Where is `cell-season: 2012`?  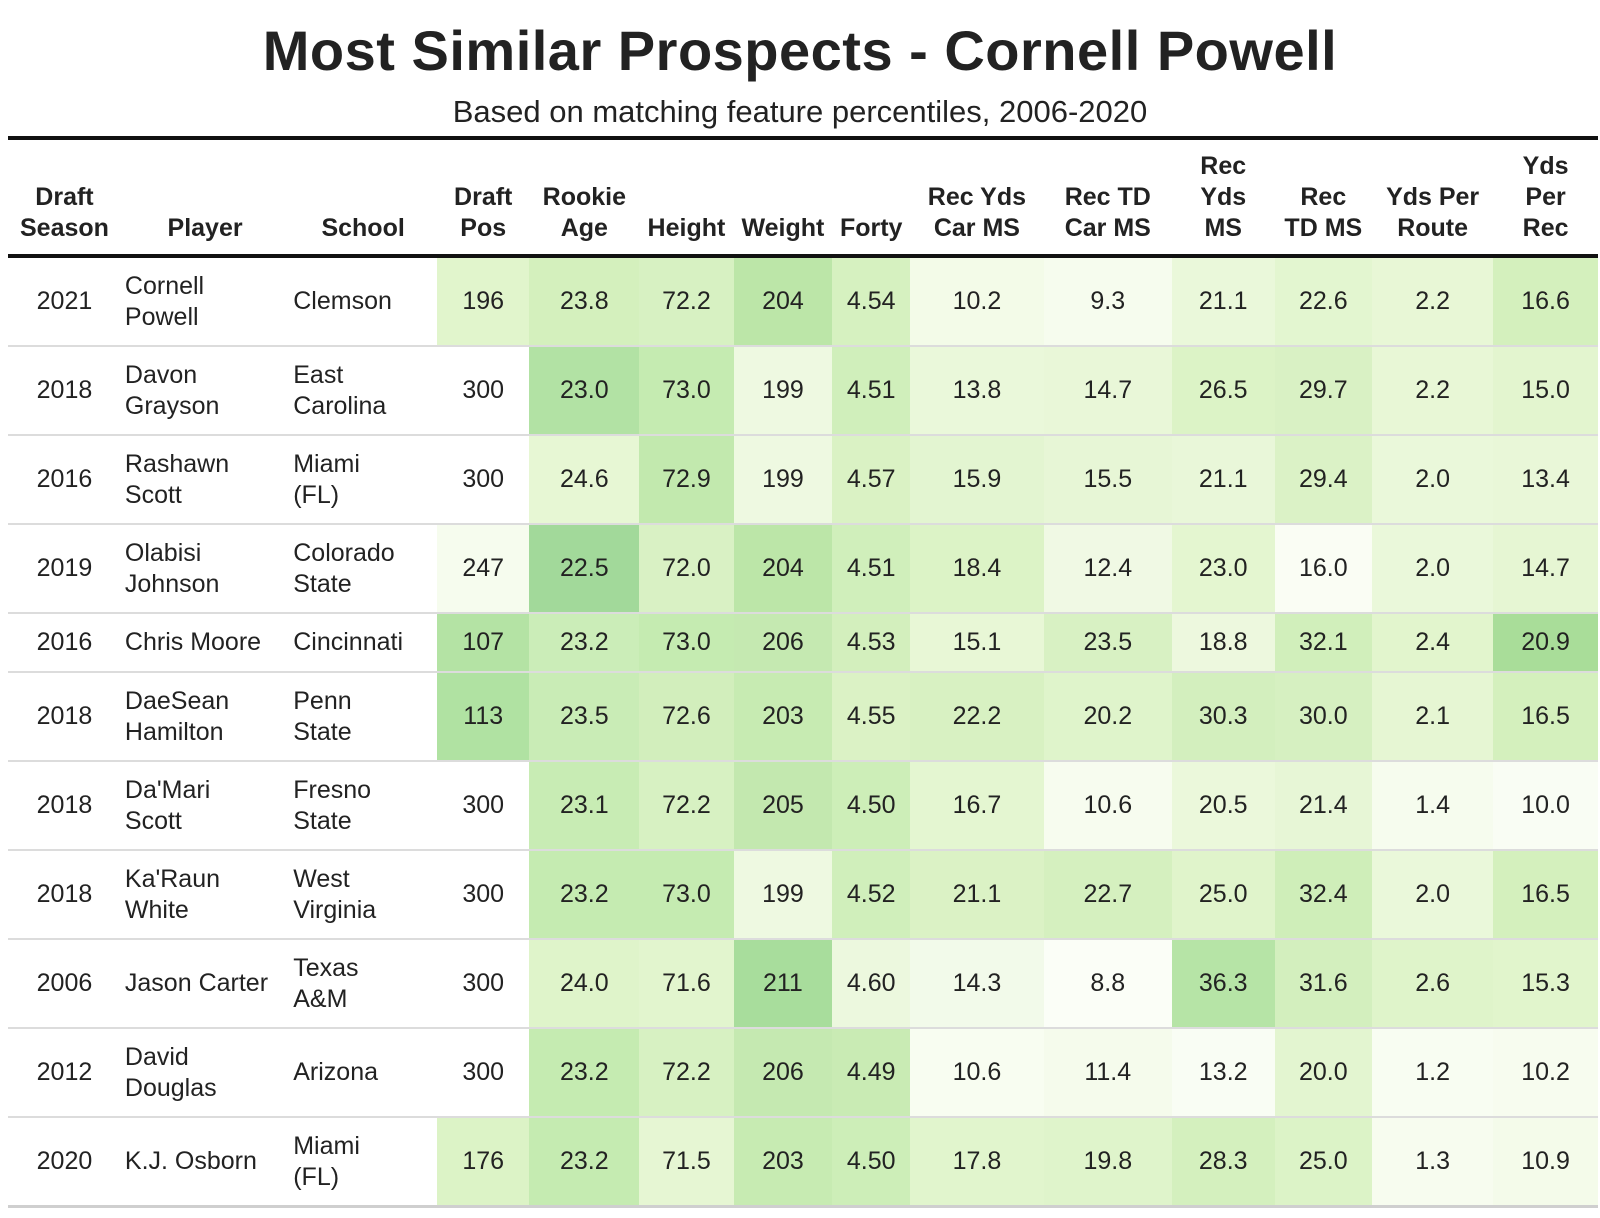 cell-season: 2012 is located at coordinates (64, 1073).